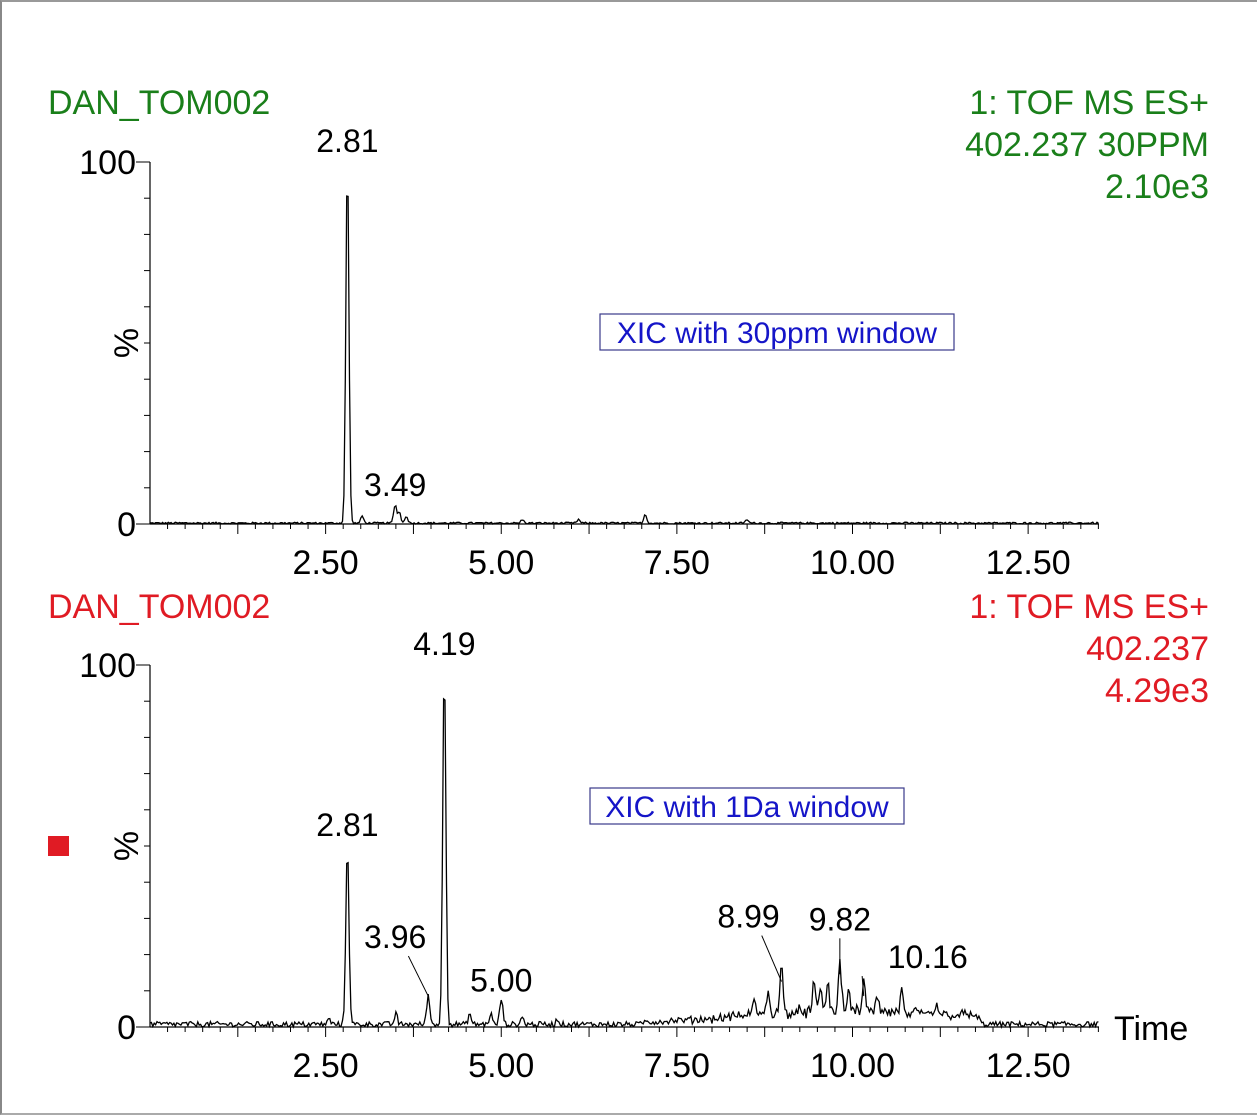 The height and width of the screenshot is (1117, 1257). I want to click on annotation-text: XIC with 30ppm window, so click(777, 333).